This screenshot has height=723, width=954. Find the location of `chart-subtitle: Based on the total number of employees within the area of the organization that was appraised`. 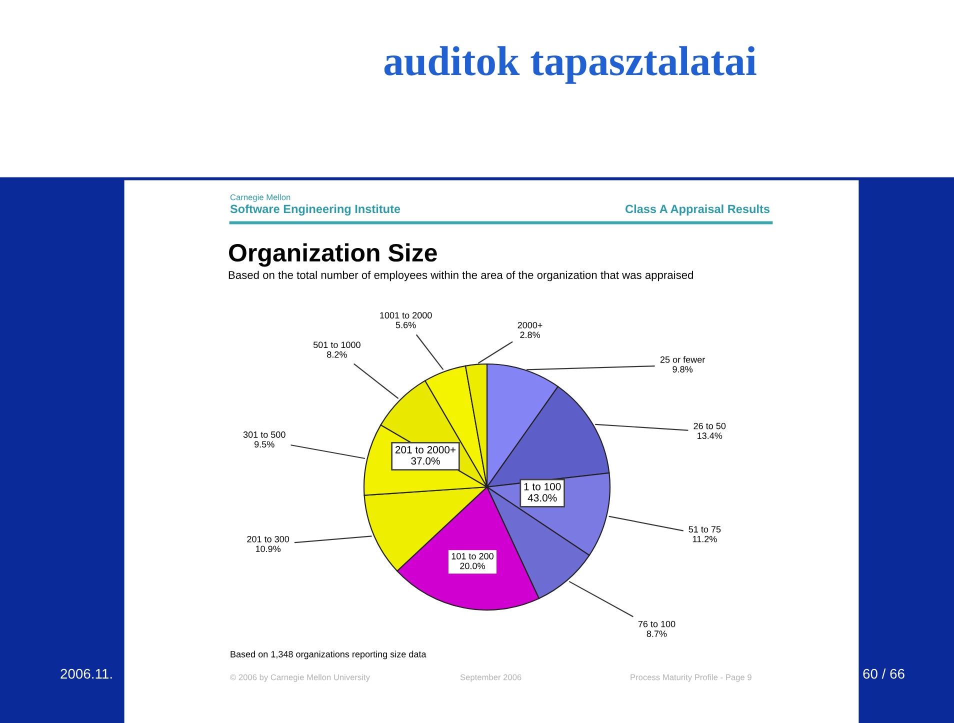

chart-subtitle: Based on the total number of employees within the area of the organization that was appraised is located at coordinates (461, 276).